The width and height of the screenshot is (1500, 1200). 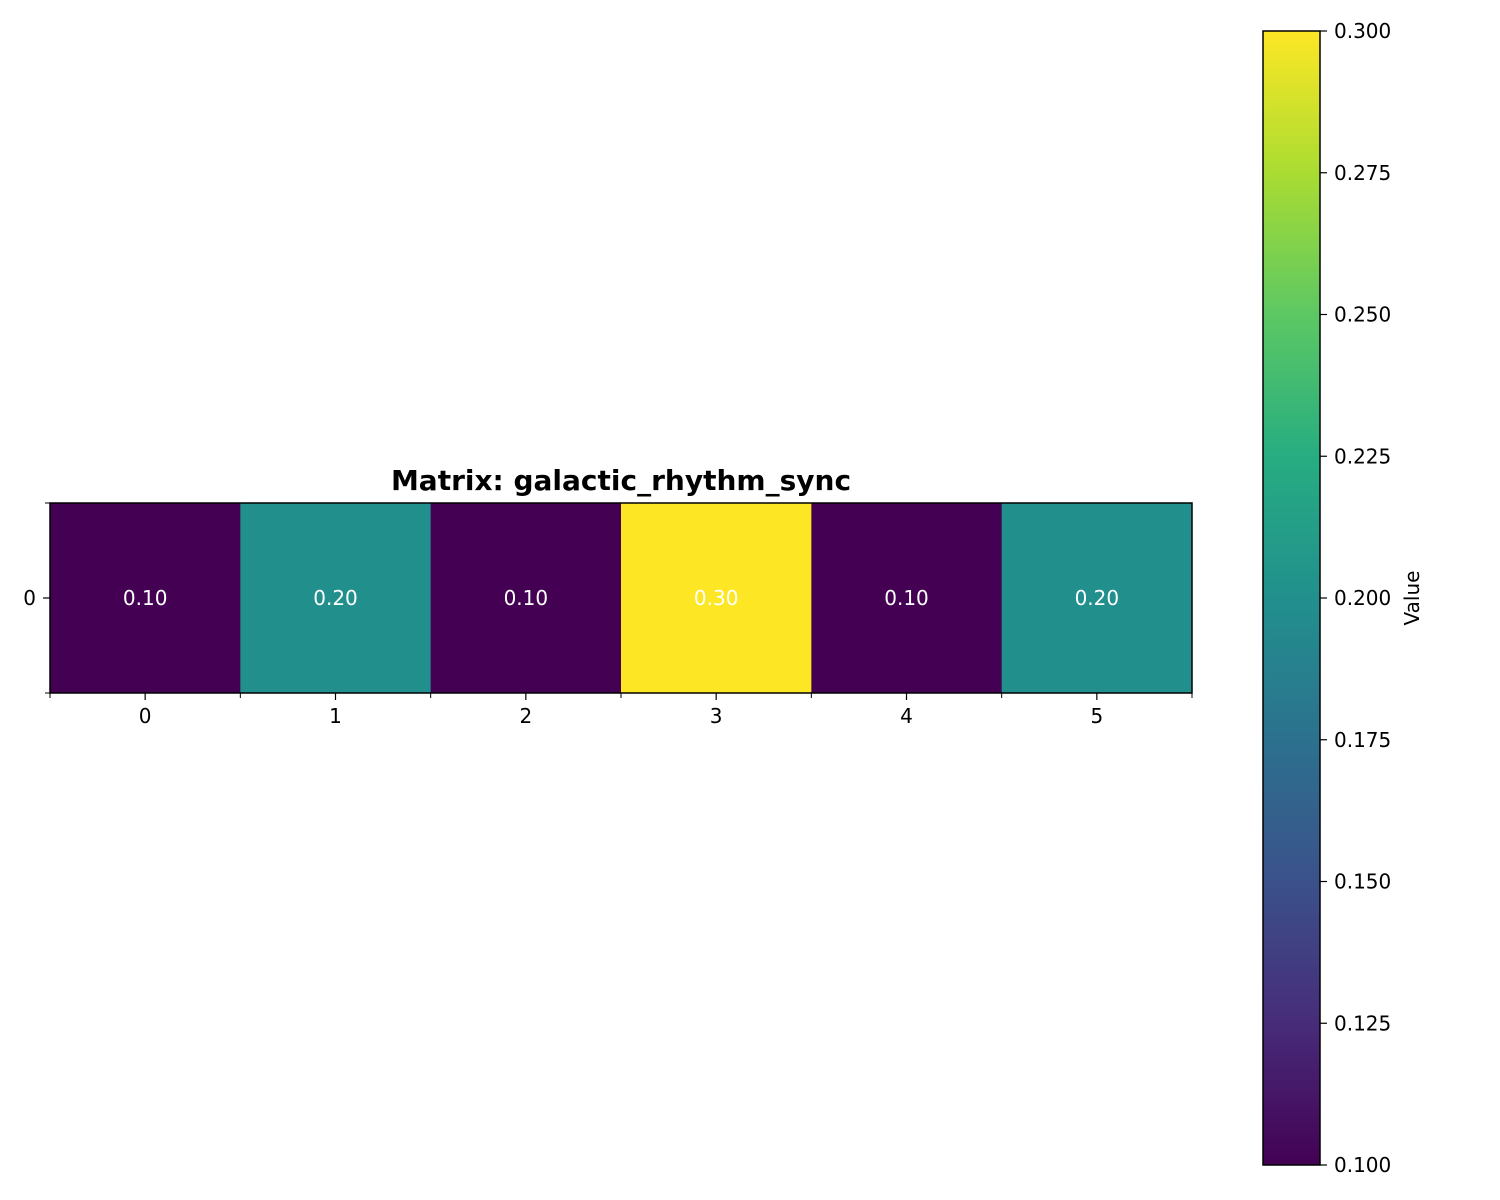 What do you see at coordinates (335, 716) in the screenshot?
I see `x-tick-label-1: 1` at bounding box center [335, 716].